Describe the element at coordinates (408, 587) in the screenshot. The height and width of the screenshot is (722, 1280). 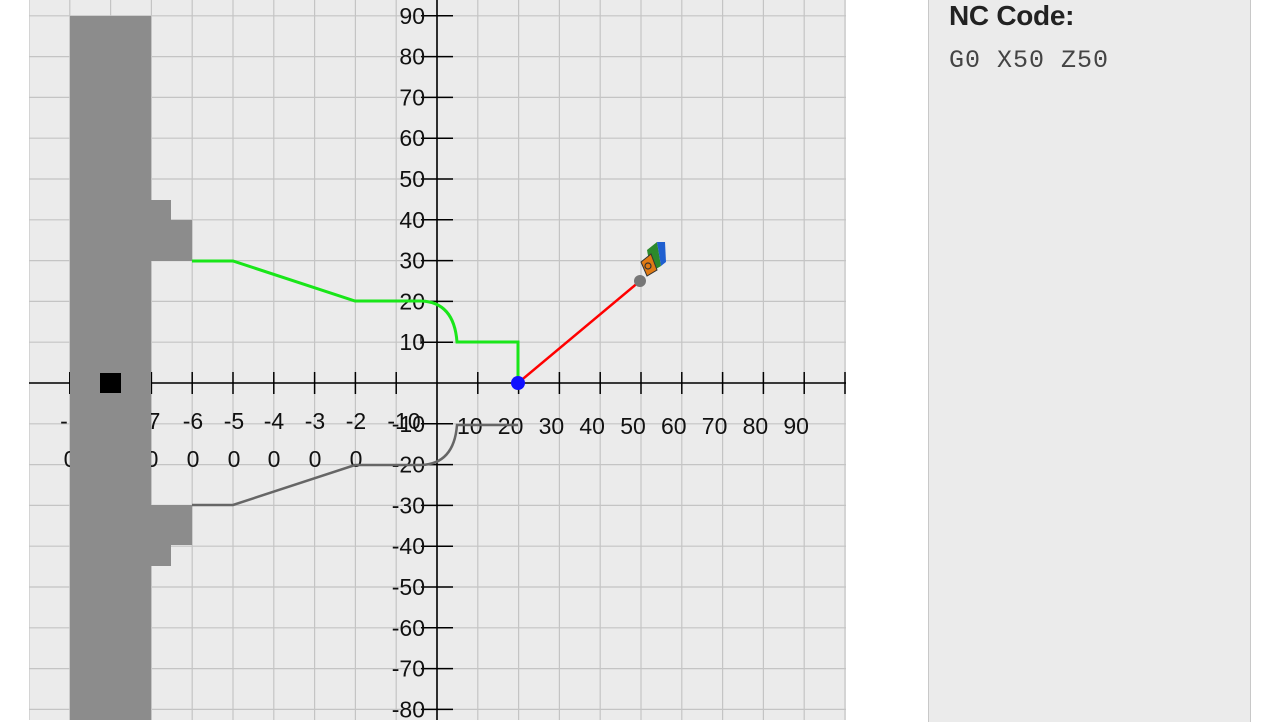
I see `z-axis-label: -50` at that location.